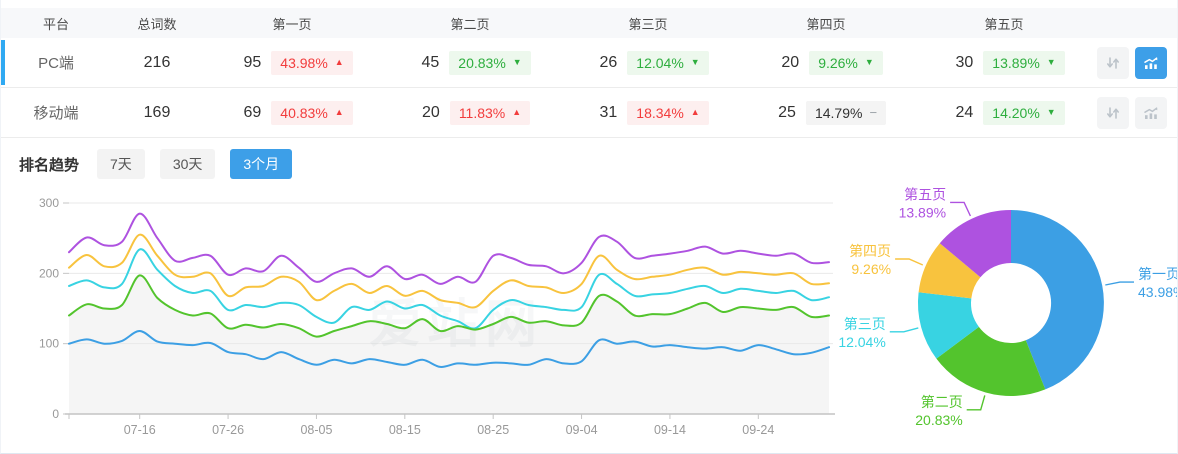 The height and width of the screenshot is (454, 1178). What do you see at coordinates (157, 112) in the screenshot?
I see `total-words: 169` at bounding box center [157, 112].